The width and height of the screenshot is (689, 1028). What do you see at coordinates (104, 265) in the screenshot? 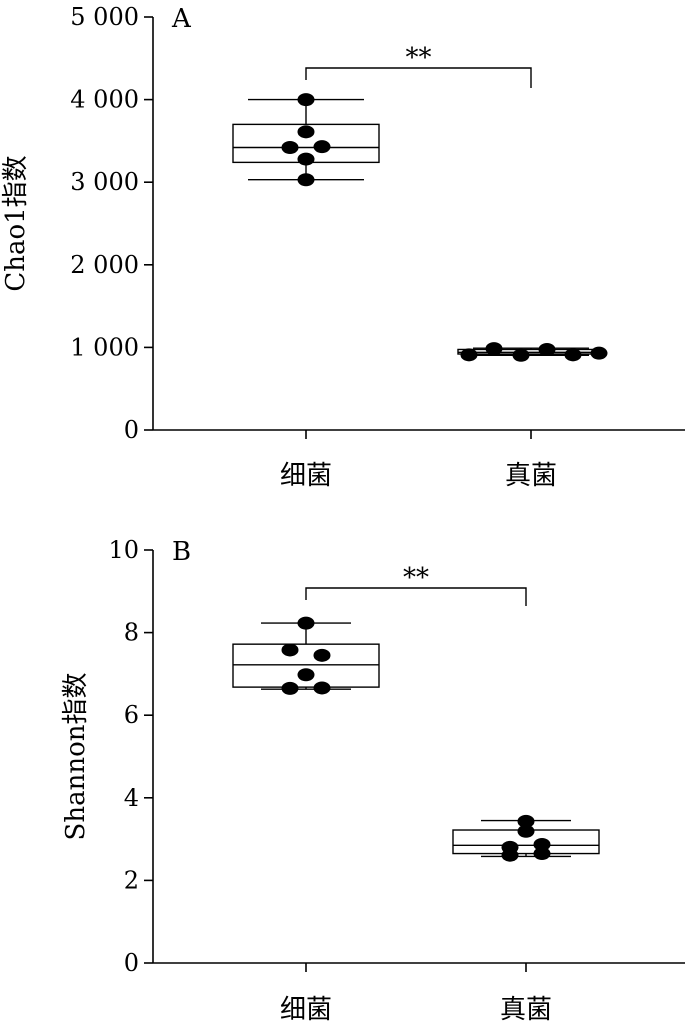
I see `y-tick-label: 2 000` at bounding box center [104, 265].